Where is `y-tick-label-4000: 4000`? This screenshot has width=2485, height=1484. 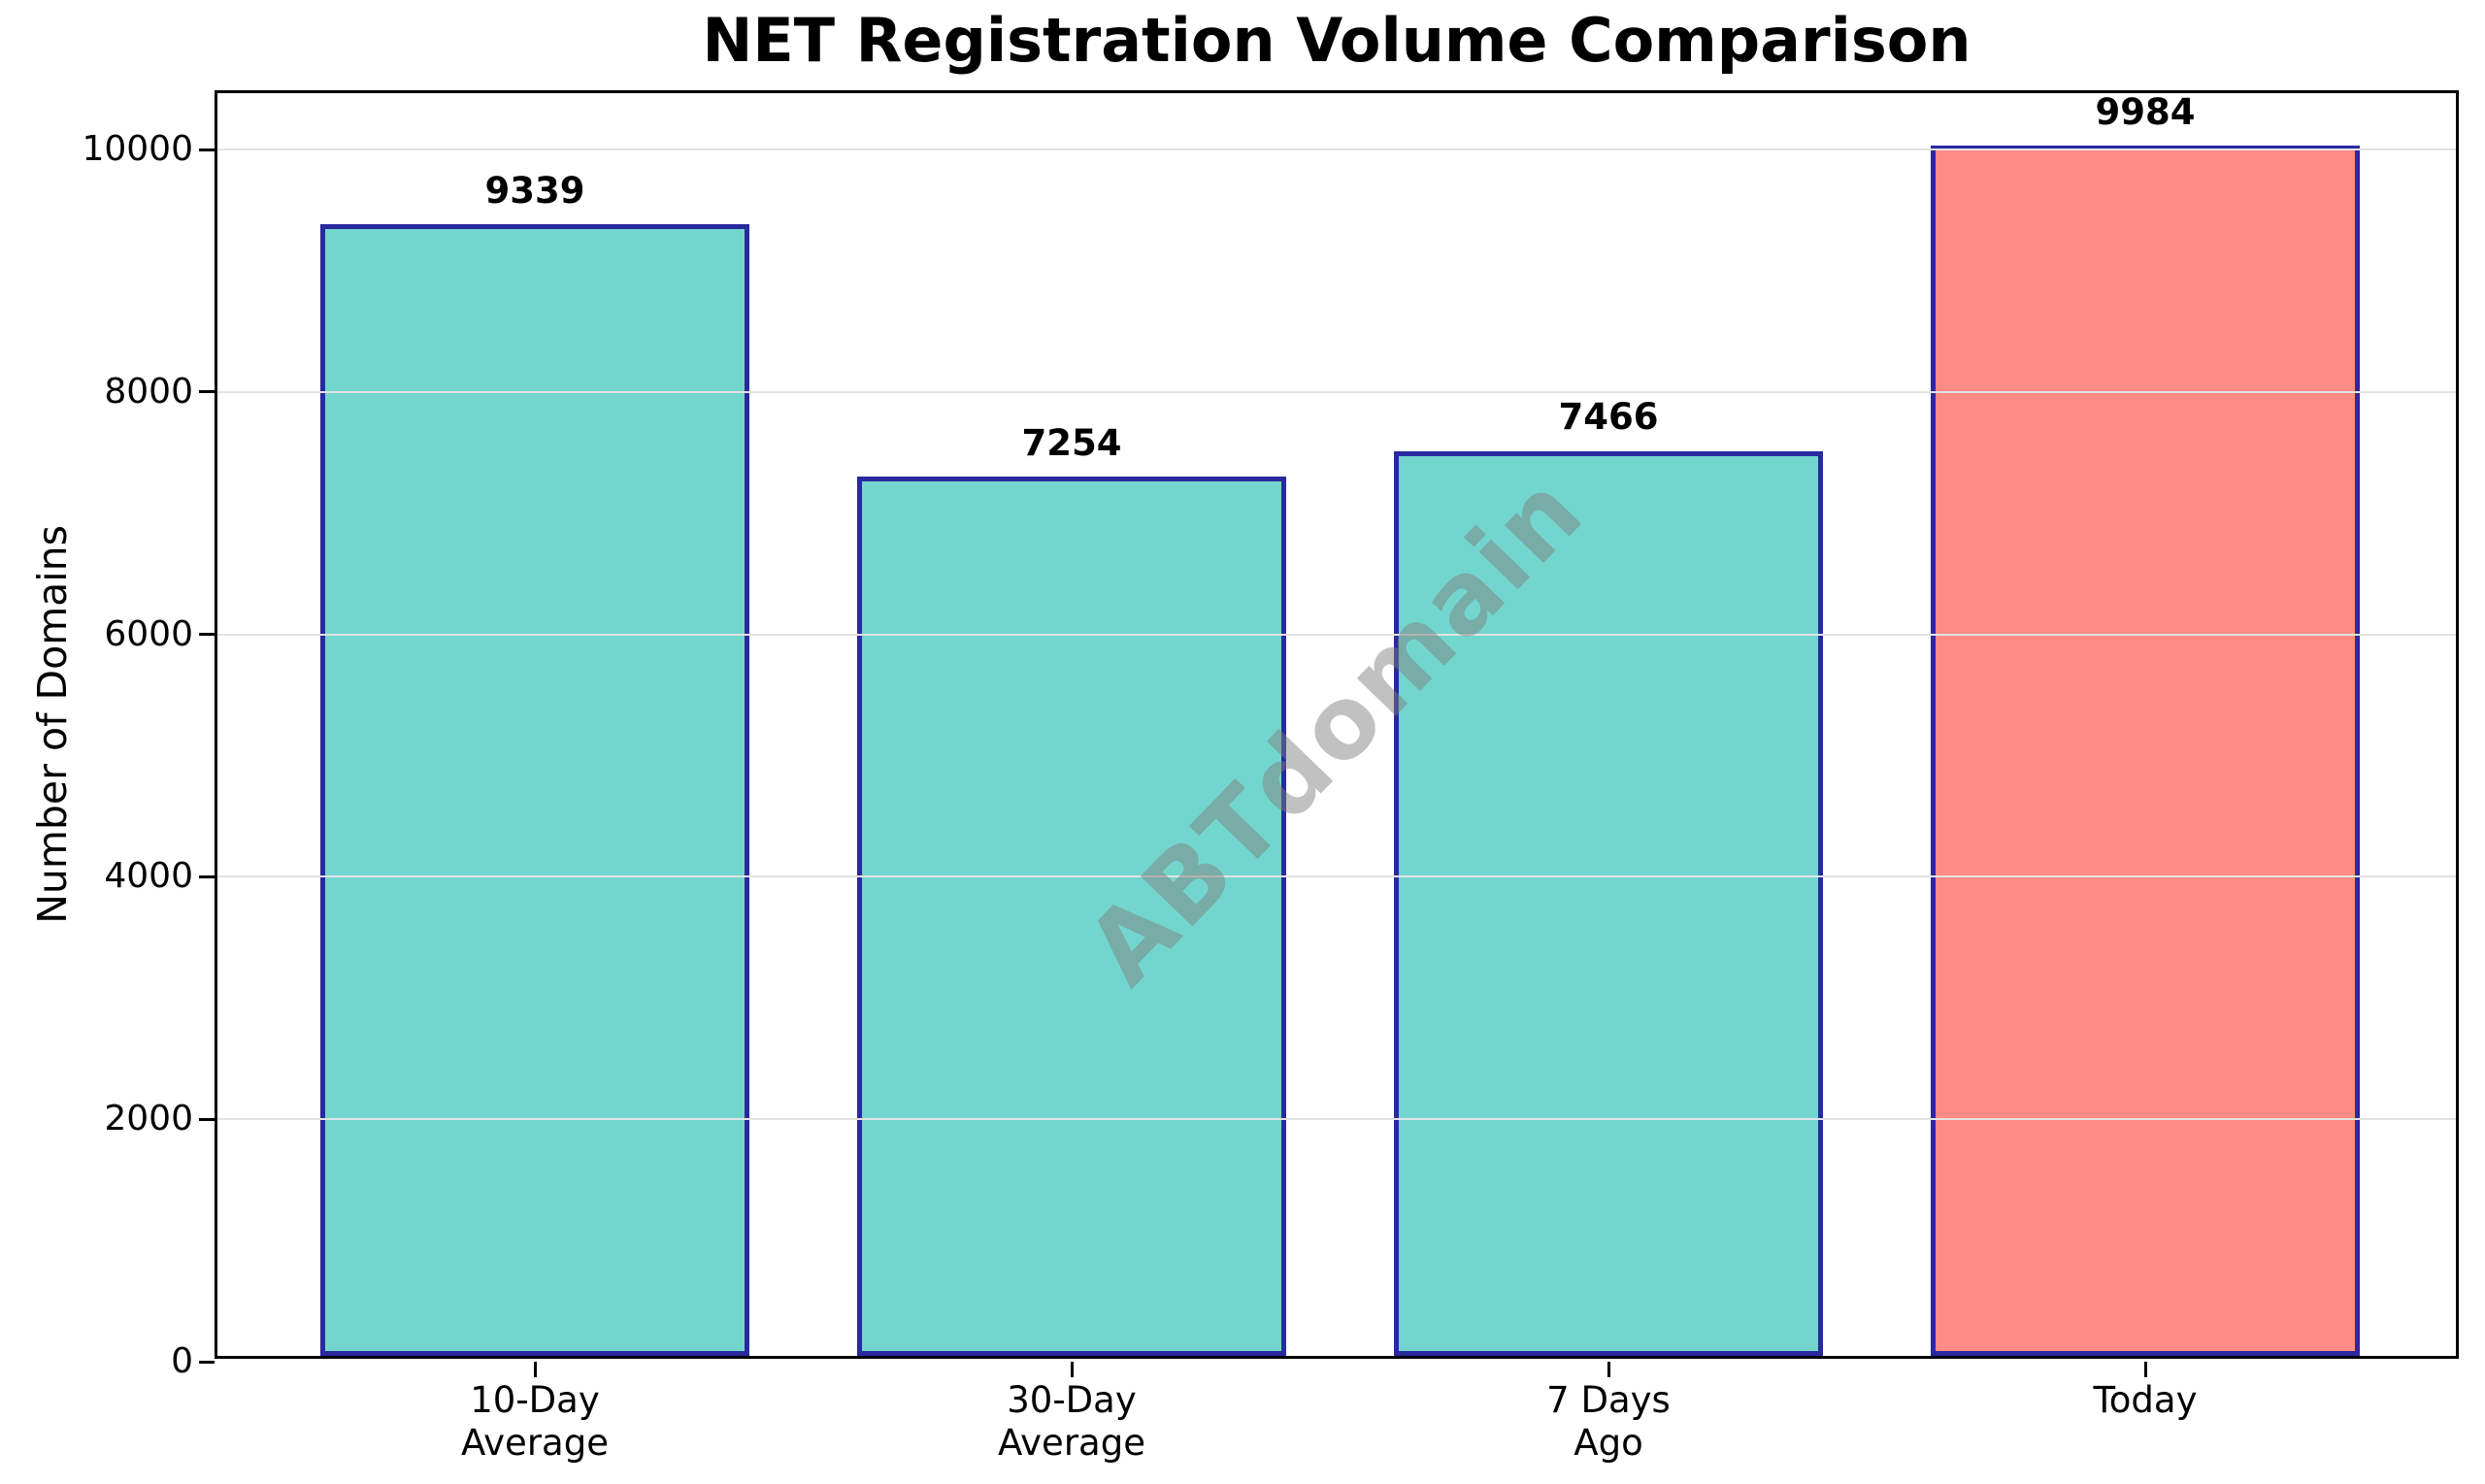 y-tick-label-4000: 4000 is located at coordinates (148, 876).